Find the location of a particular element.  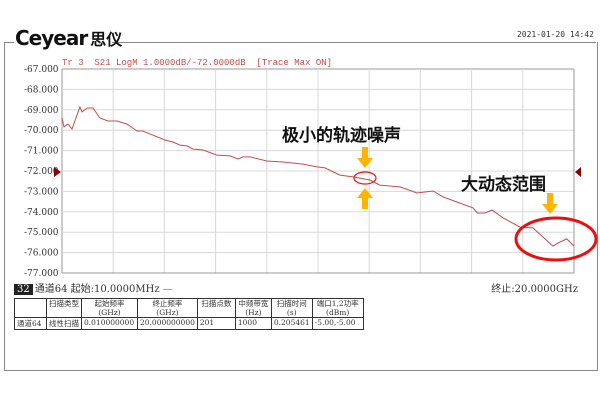

table-cell: 201 is located at coordinates (216, 323).